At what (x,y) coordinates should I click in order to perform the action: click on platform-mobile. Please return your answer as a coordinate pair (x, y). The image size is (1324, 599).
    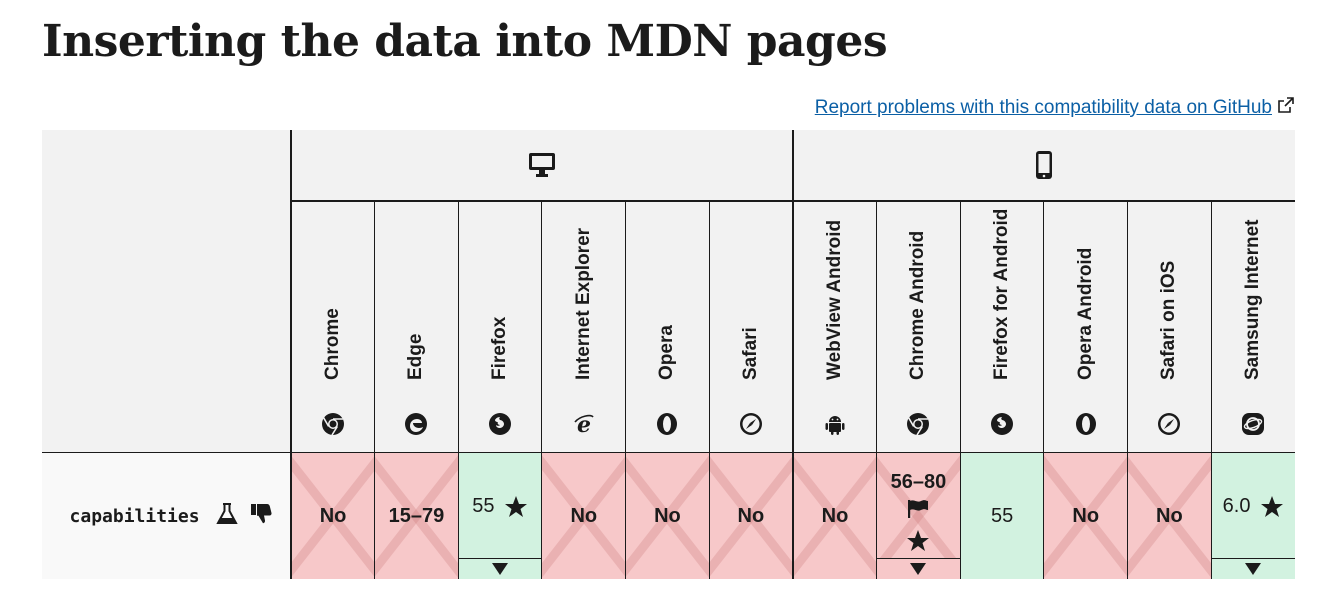
    Looking at the image, I should click on (1043, 166).